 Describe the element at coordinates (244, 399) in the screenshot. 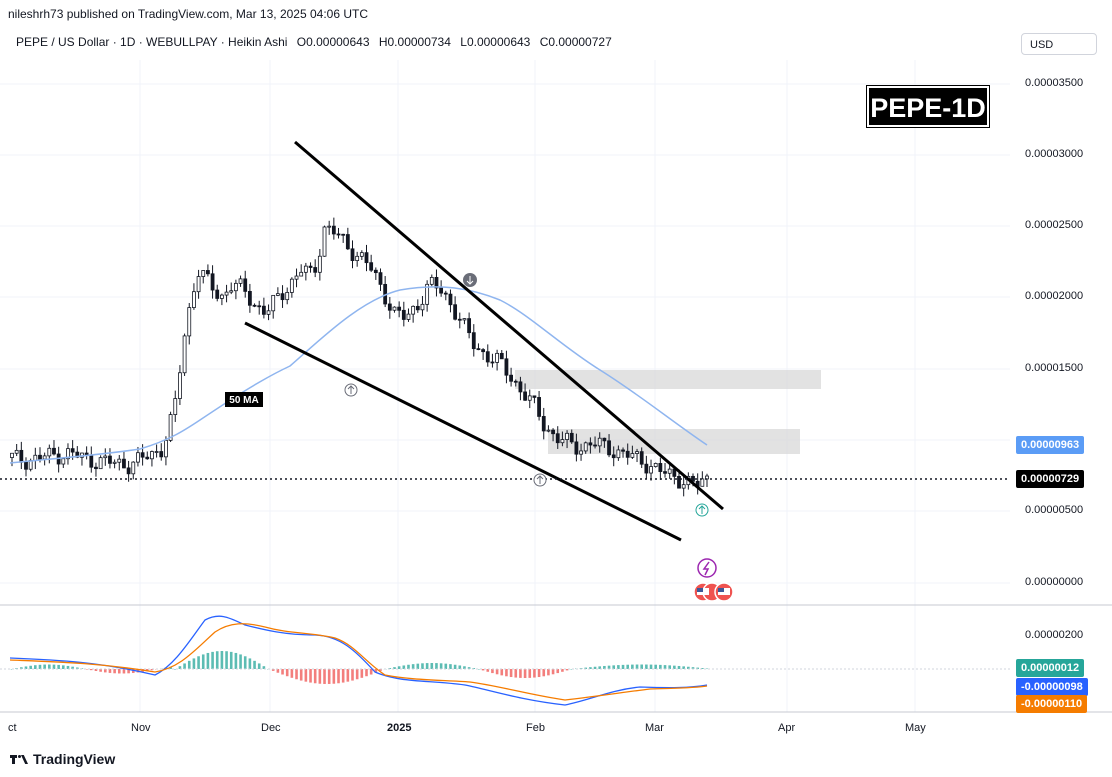

I see `ma-label-box` at that location.